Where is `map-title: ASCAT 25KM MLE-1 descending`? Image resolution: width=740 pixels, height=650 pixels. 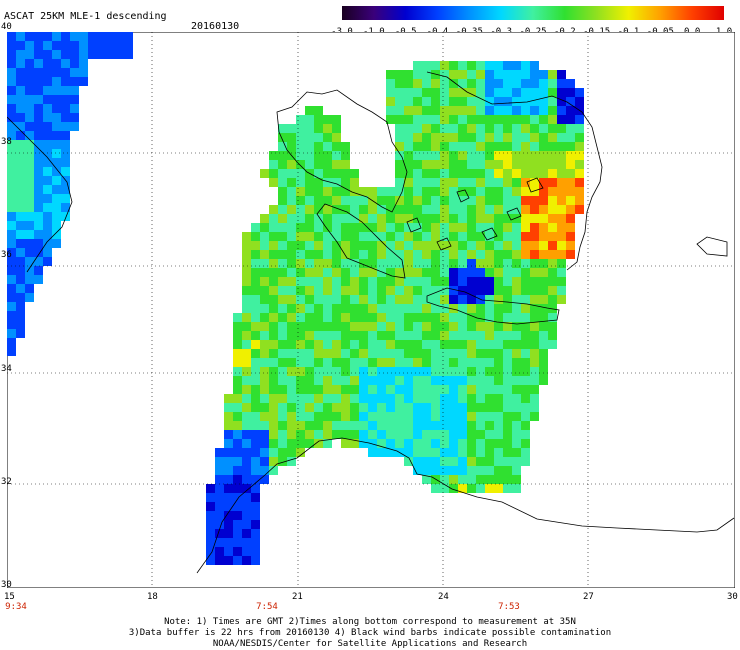
map-title: ASCAT 25KM MLE-1 descending is located at coordinates (85, 16).